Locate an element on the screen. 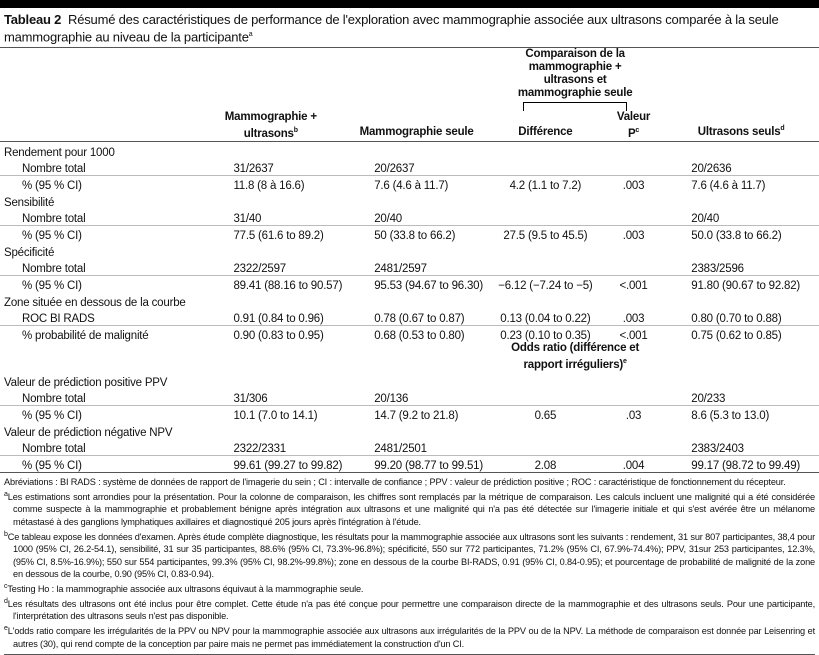  cell: 31/40 is located at coordinates (271, 218).